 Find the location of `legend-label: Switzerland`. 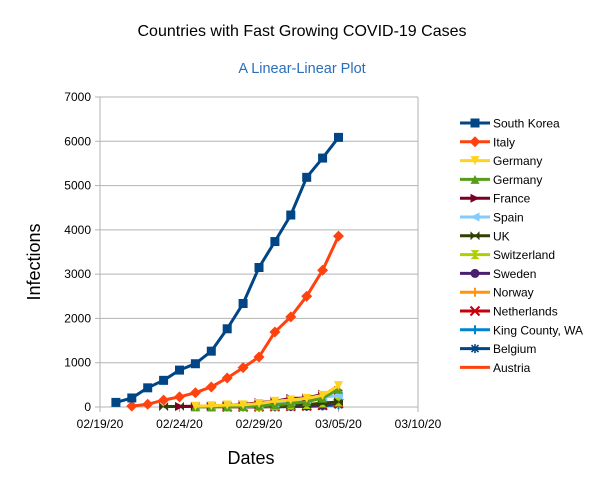

legend-label: Switzerland is located at coordinates (524, 255).